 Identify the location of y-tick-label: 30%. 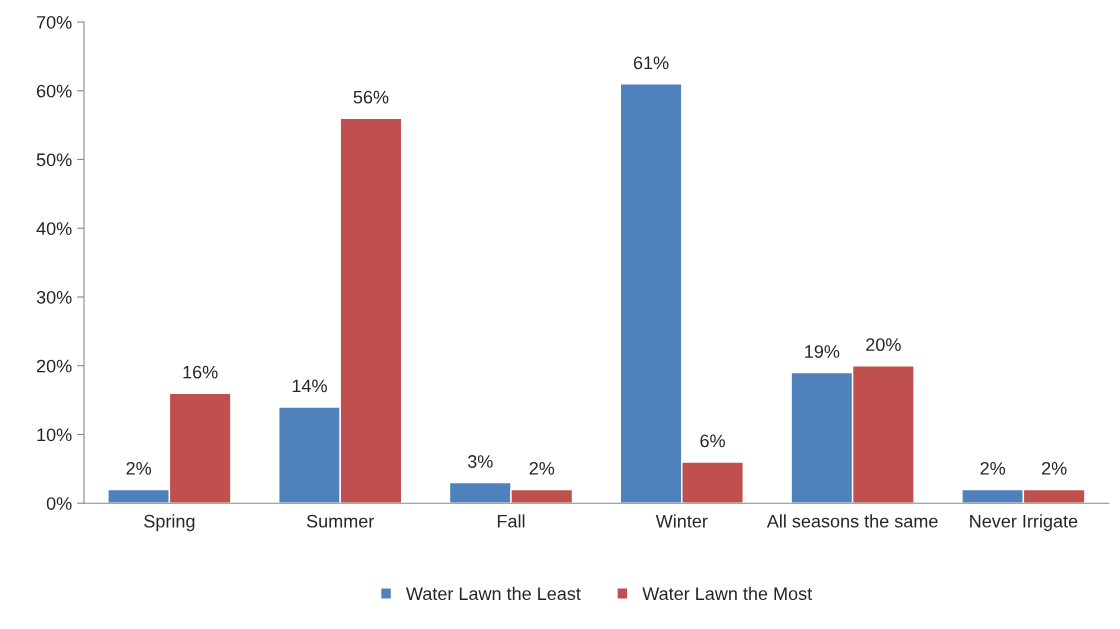
(54, 297).